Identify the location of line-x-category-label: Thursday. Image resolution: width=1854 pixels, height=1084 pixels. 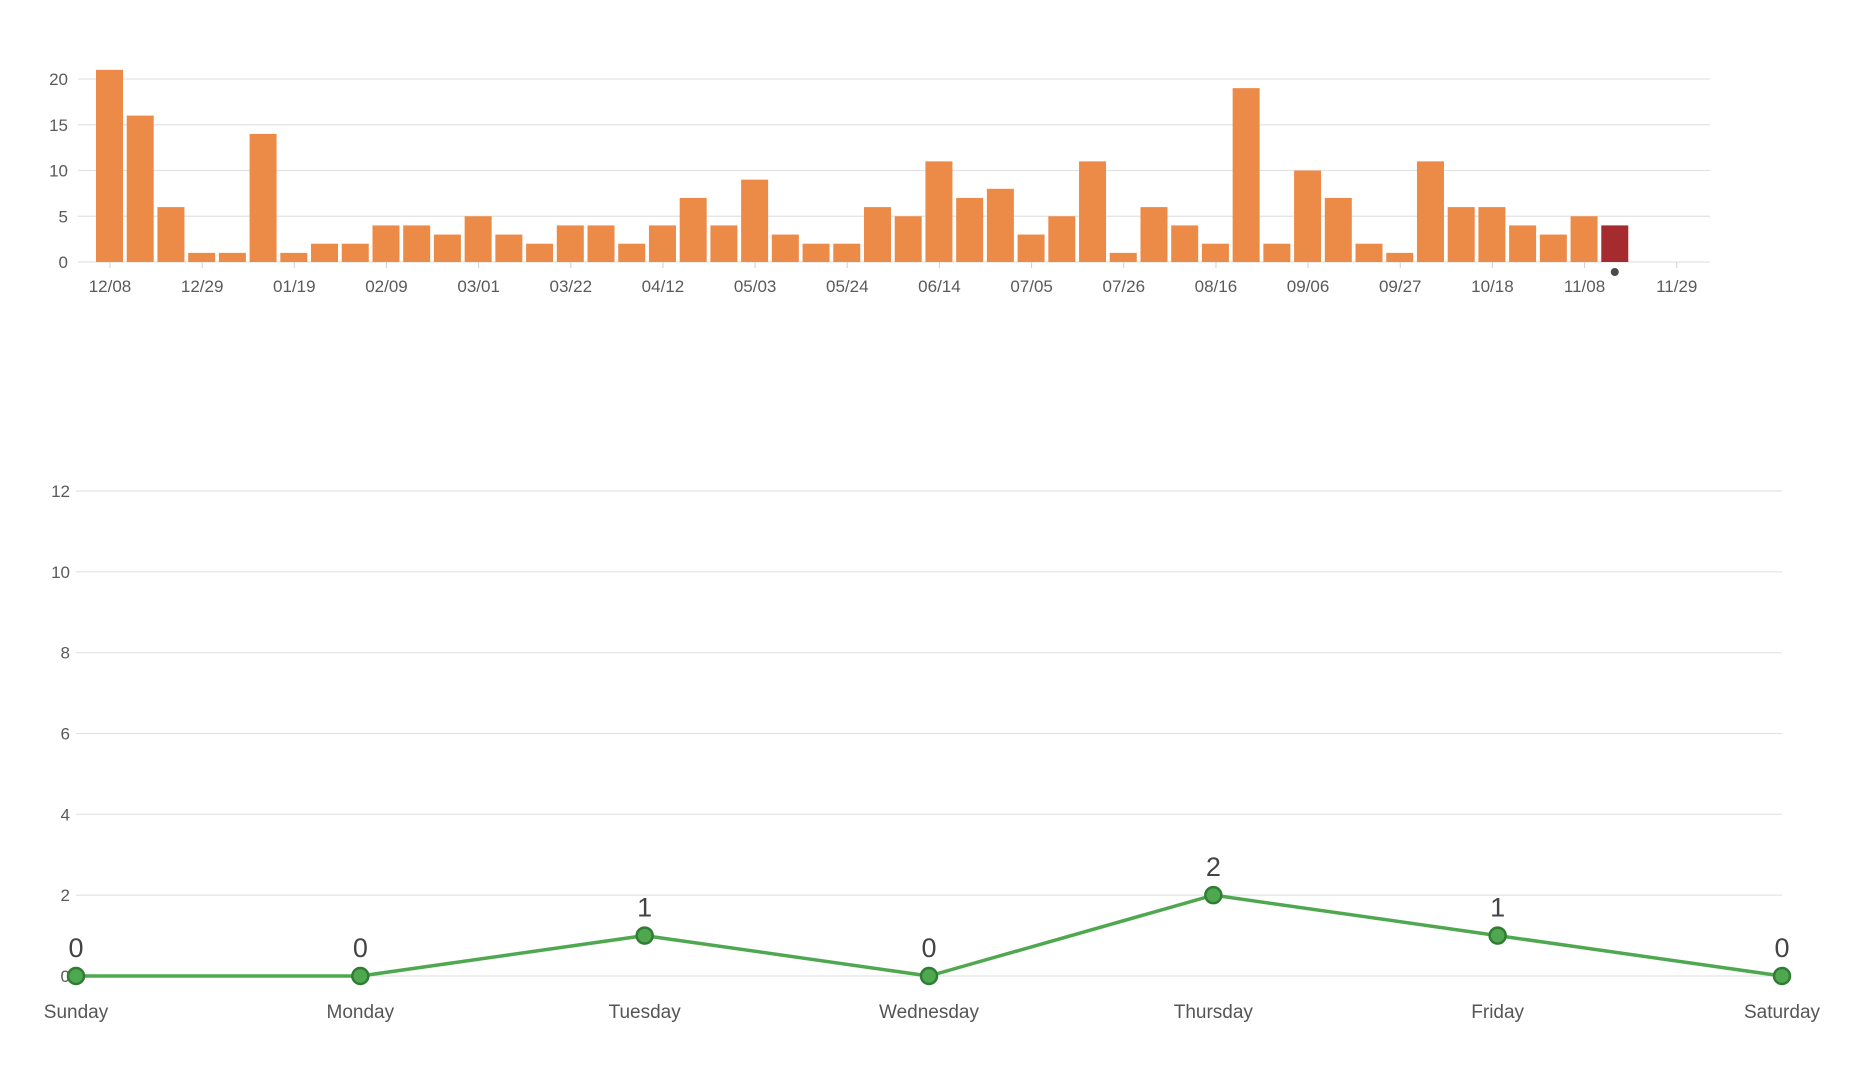
(1214, 1012).